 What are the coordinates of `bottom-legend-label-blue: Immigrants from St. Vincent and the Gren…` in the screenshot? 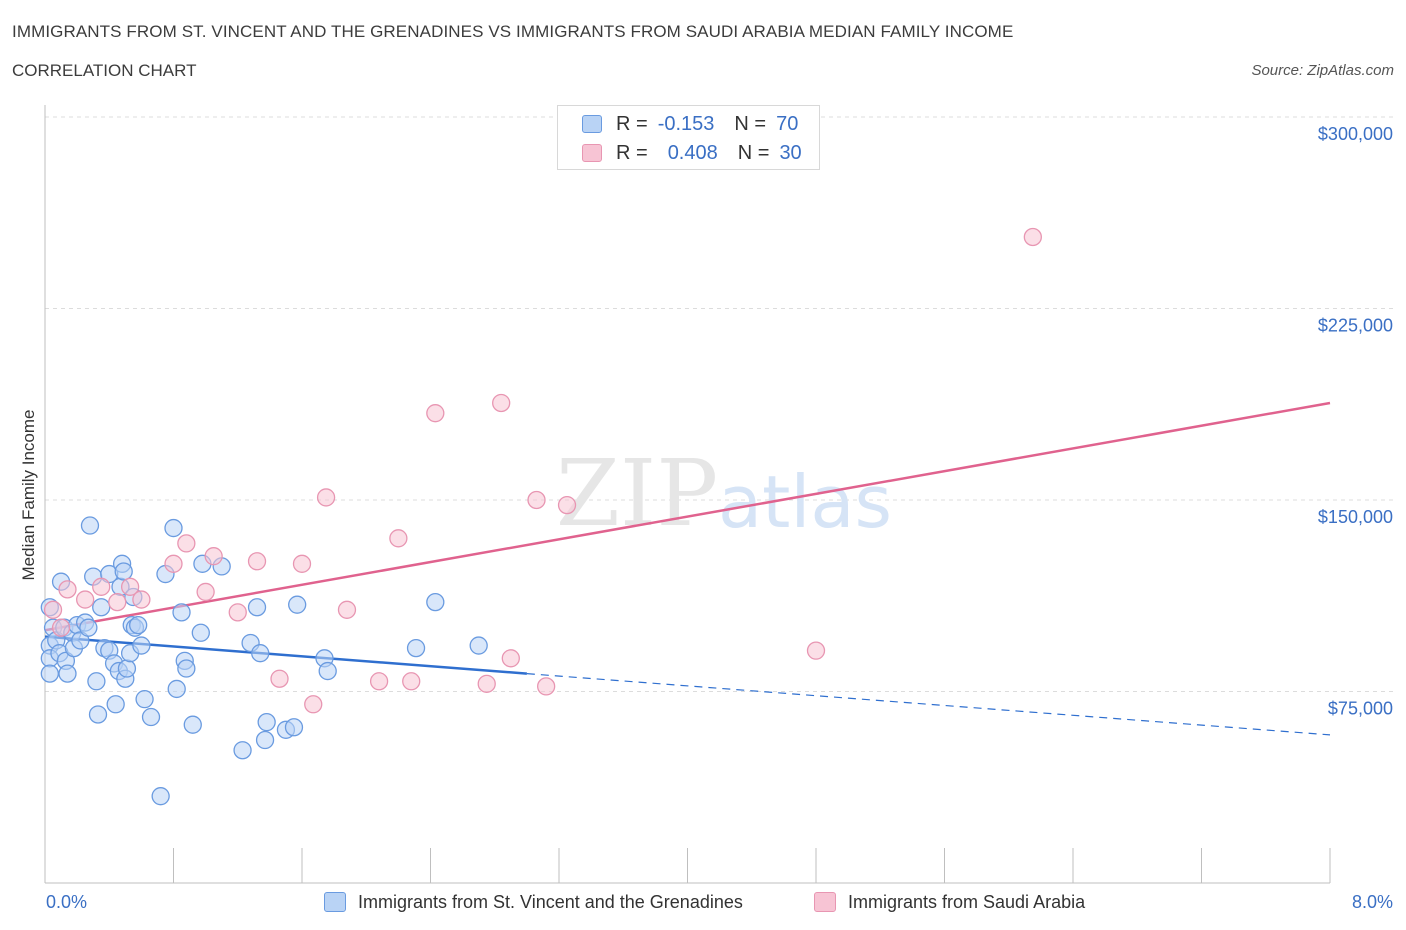 It's located at (550, 901).